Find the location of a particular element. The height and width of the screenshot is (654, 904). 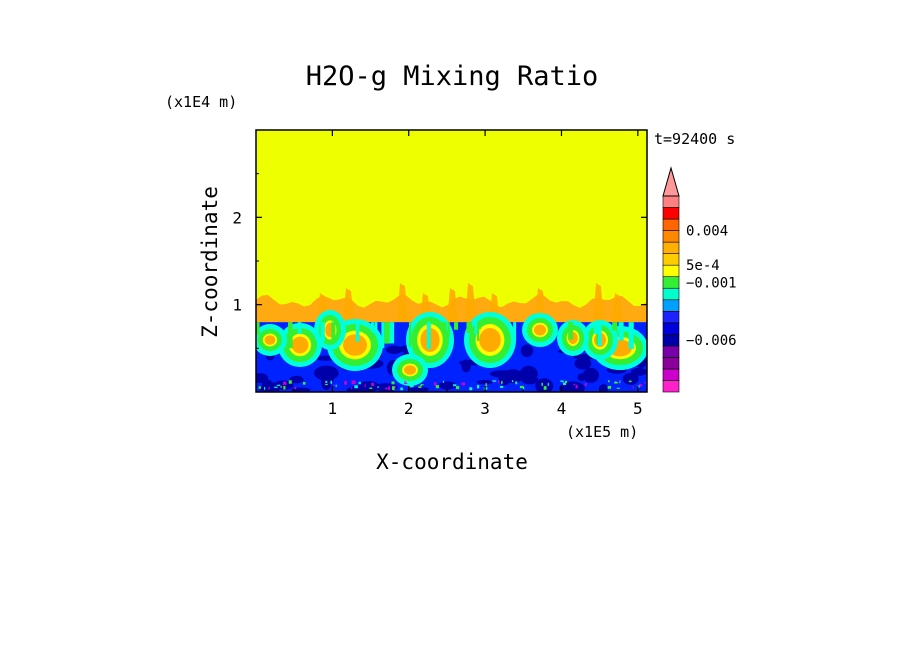

x-scale-label: (x1E5 m) is located at coordinates (602, 432).